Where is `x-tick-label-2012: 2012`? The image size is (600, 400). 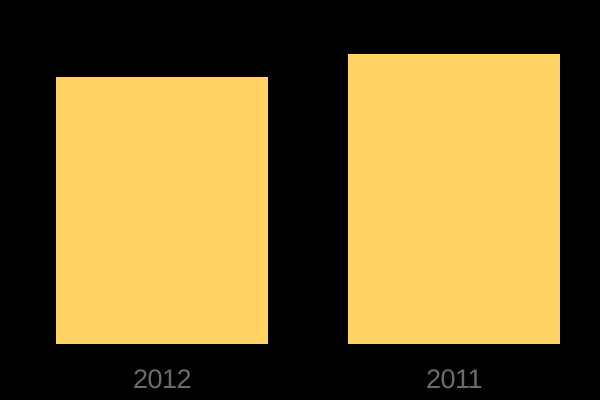
x-tick-label-2012: 2012 is located at coordinates (162, 379).